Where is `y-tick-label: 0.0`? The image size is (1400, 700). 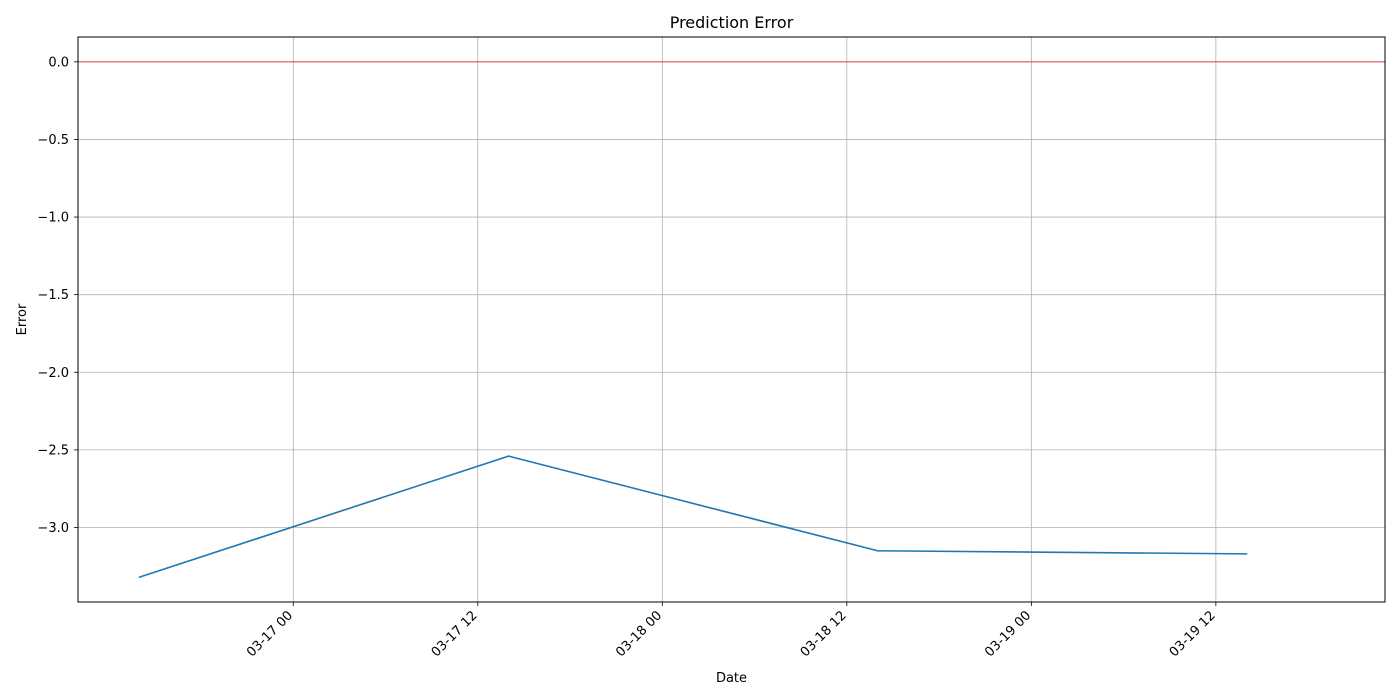
y-tick-label: 0.0 is located at coordinates (58, 62).